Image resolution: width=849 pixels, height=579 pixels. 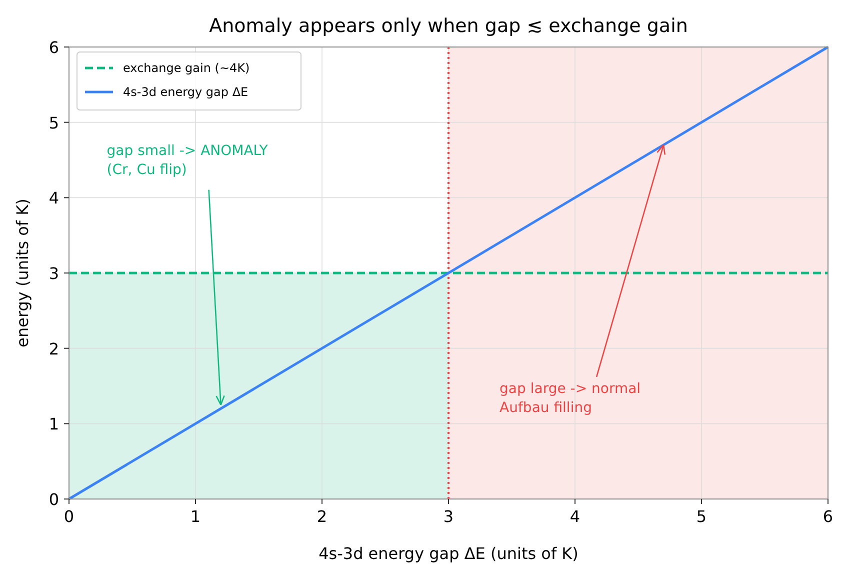 I want to click on x-tick-label: 1, so click(x=195, y=516).